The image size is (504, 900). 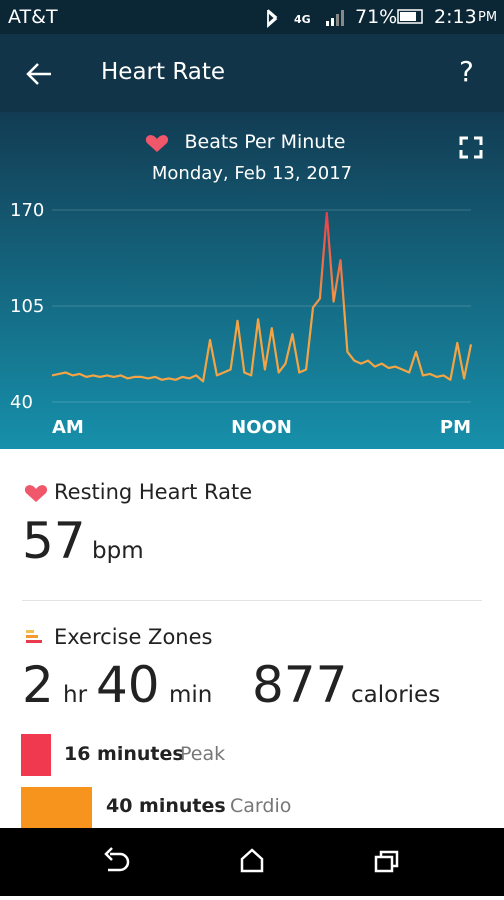 I want to click on x-tick-label: AM, so click(x=68, y=427).